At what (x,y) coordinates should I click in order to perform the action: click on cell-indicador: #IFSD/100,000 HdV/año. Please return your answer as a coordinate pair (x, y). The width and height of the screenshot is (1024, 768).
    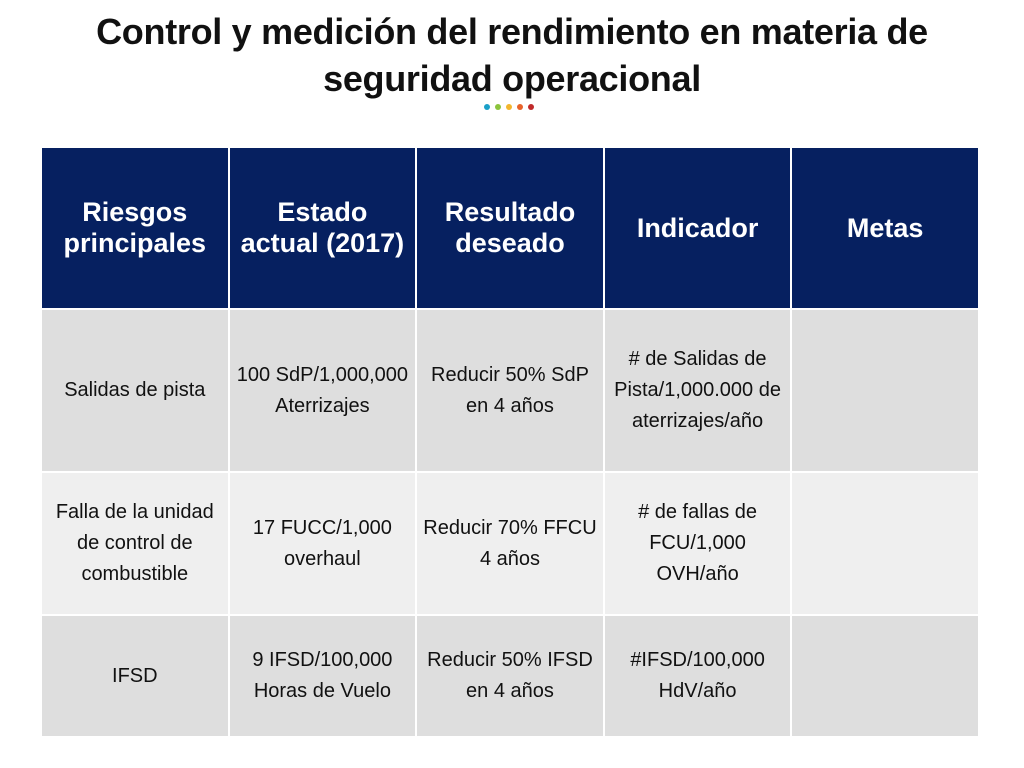
    Looking at the image, I should click on (697, 676).